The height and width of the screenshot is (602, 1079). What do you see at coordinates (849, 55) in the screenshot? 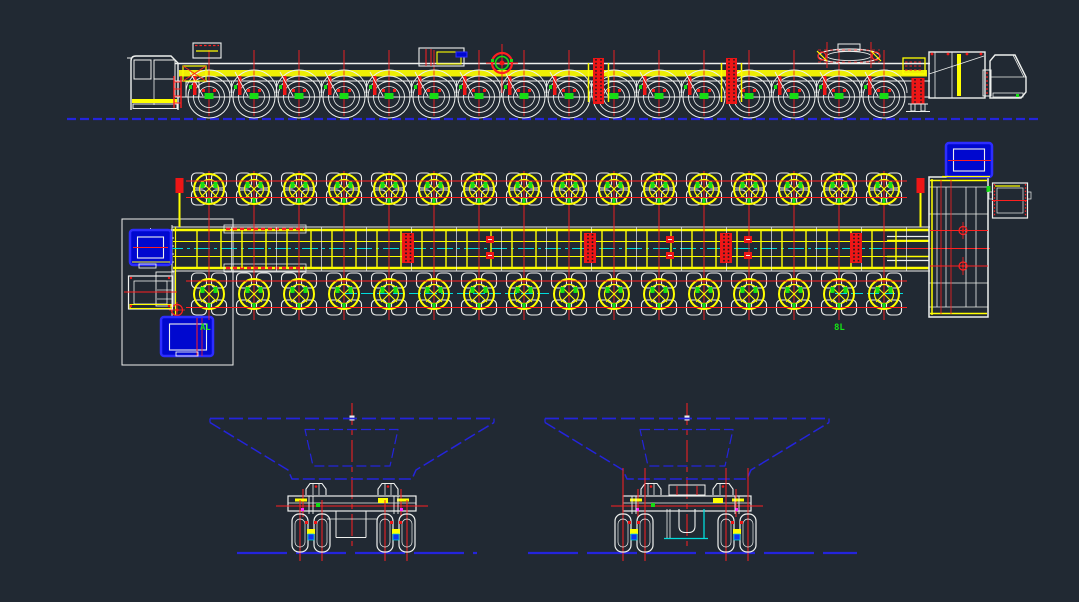
I see `turntable` at bounding box center [849, 55].